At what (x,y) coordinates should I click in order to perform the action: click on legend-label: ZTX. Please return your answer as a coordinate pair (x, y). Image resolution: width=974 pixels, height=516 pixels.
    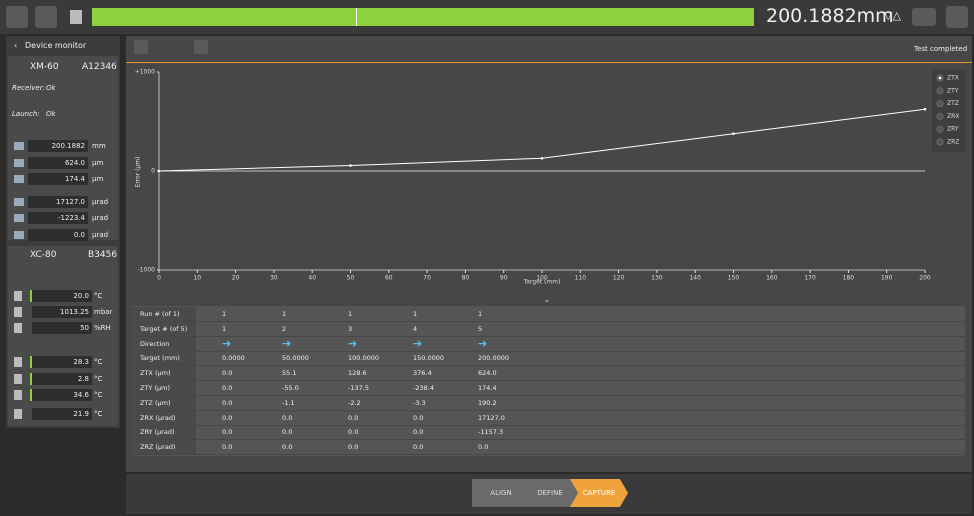
    Looking at the image, I should click on (953, 78).